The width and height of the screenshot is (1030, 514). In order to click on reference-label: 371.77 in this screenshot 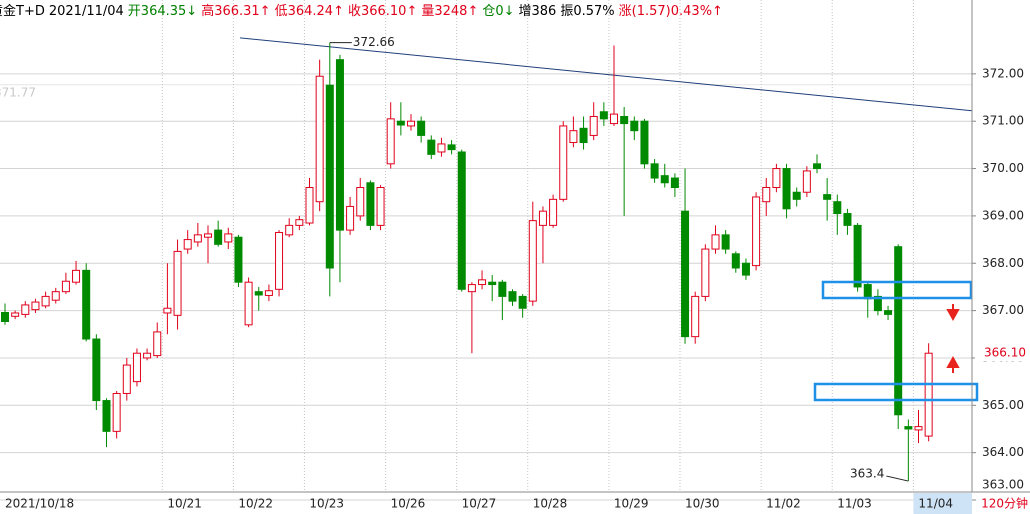, I will do `click(18, 92)`.